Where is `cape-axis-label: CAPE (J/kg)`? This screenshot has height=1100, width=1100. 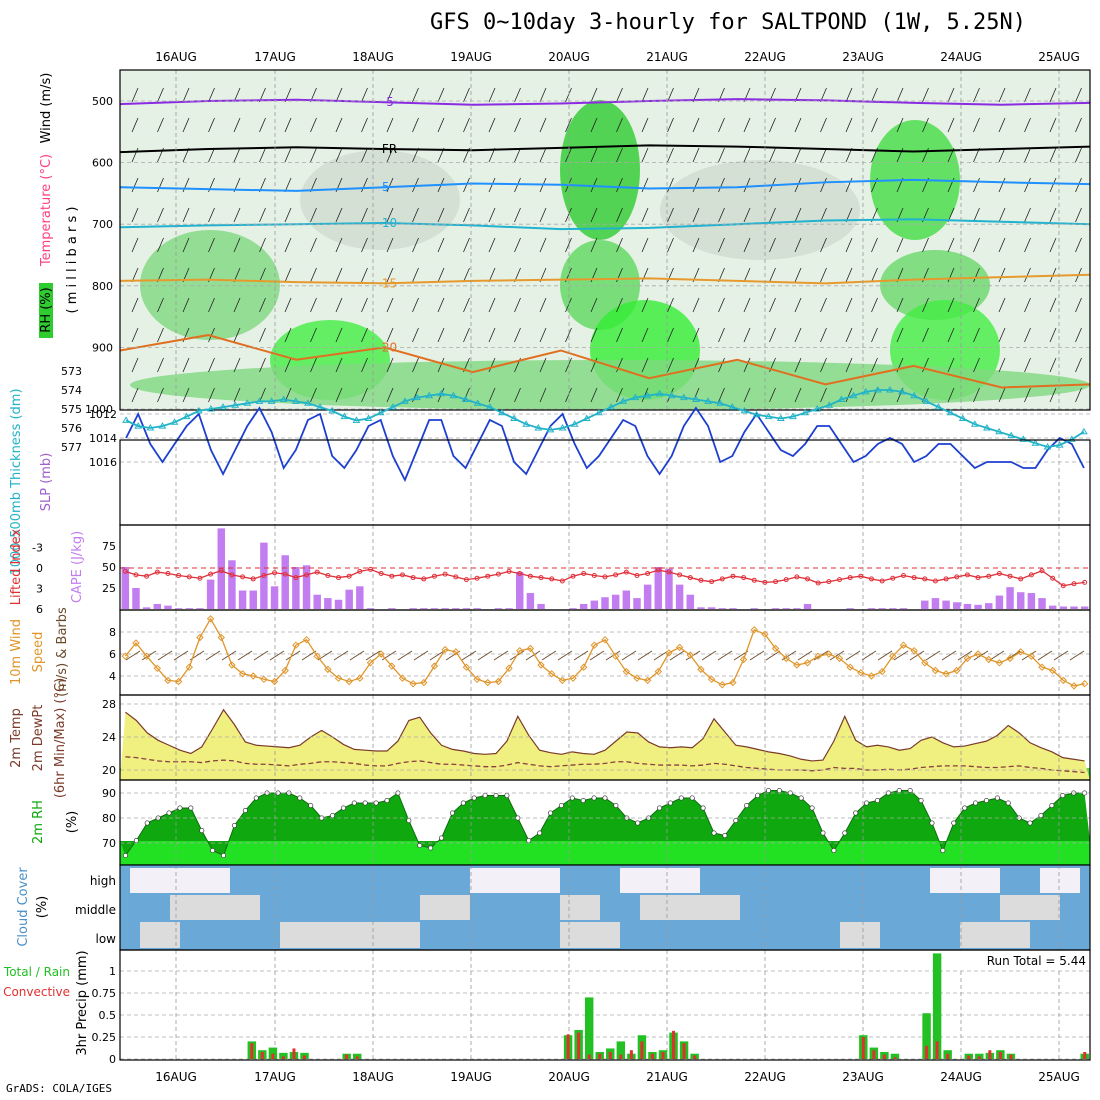 cape-axis-label: CAPE (J/kg) is located at coordinates (77, 567).